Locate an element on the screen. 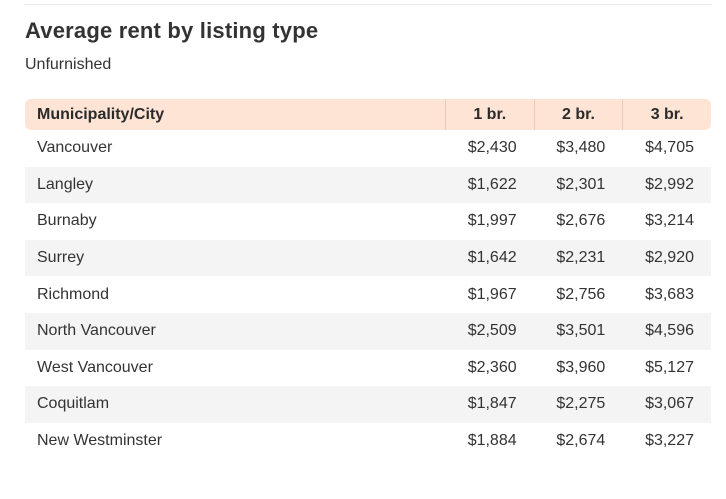 The height and width of the screenshot is (499, 726). cell-city: Burnaby is located at coordinates (67, 221).